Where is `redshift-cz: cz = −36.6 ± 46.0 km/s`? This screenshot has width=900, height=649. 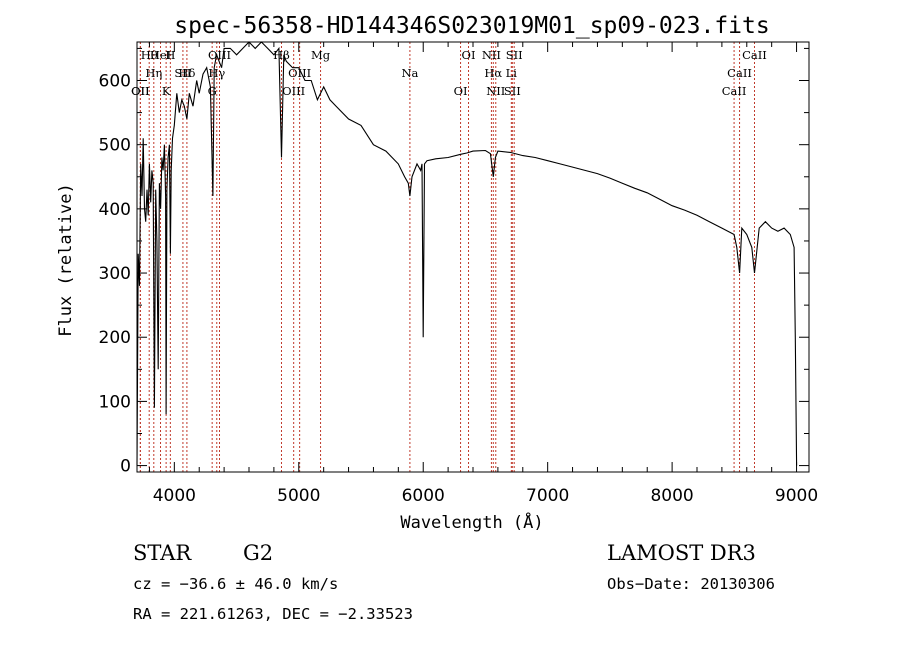 redshift-cz: cz = −36.6 ± 46.0 km/s is located at coordinates (235, 584).